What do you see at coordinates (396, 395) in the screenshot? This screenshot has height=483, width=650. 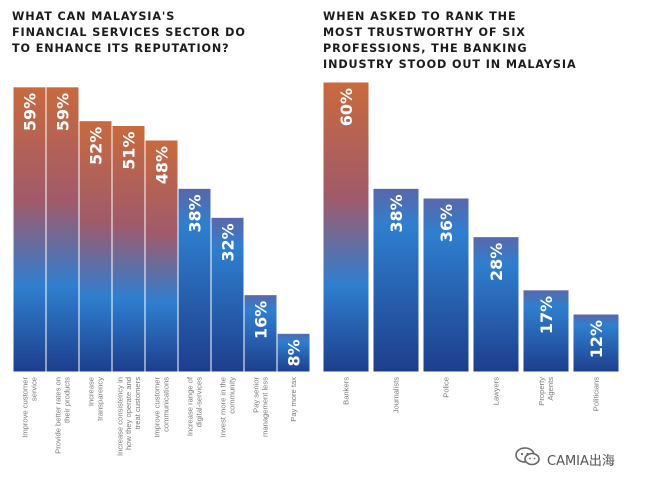 I see `category-label-1-1: Journalists` at bounding box center [396, 395].